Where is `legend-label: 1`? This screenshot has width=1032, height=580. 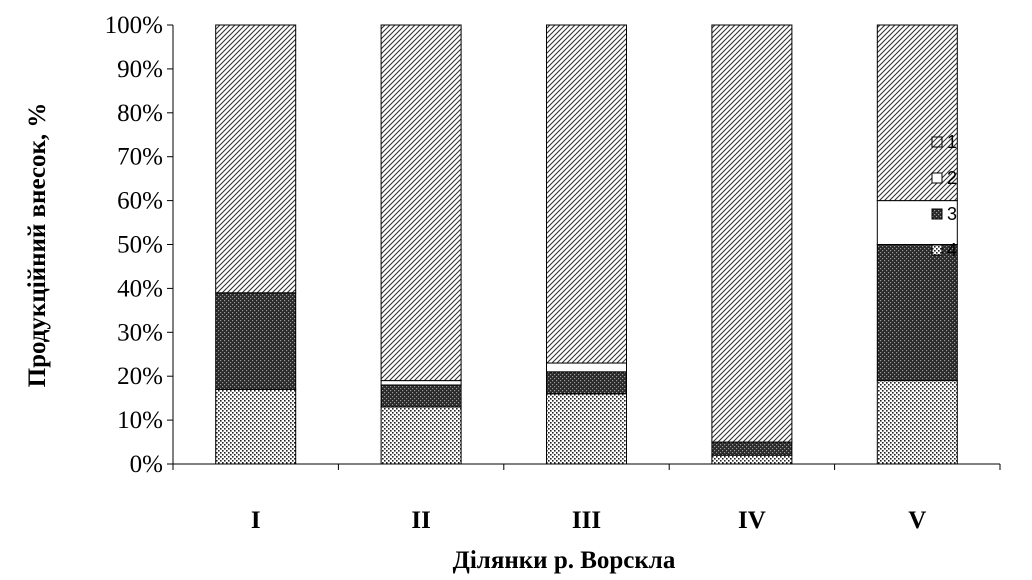 legend-label: 1 is located at coordinates (952, 142).